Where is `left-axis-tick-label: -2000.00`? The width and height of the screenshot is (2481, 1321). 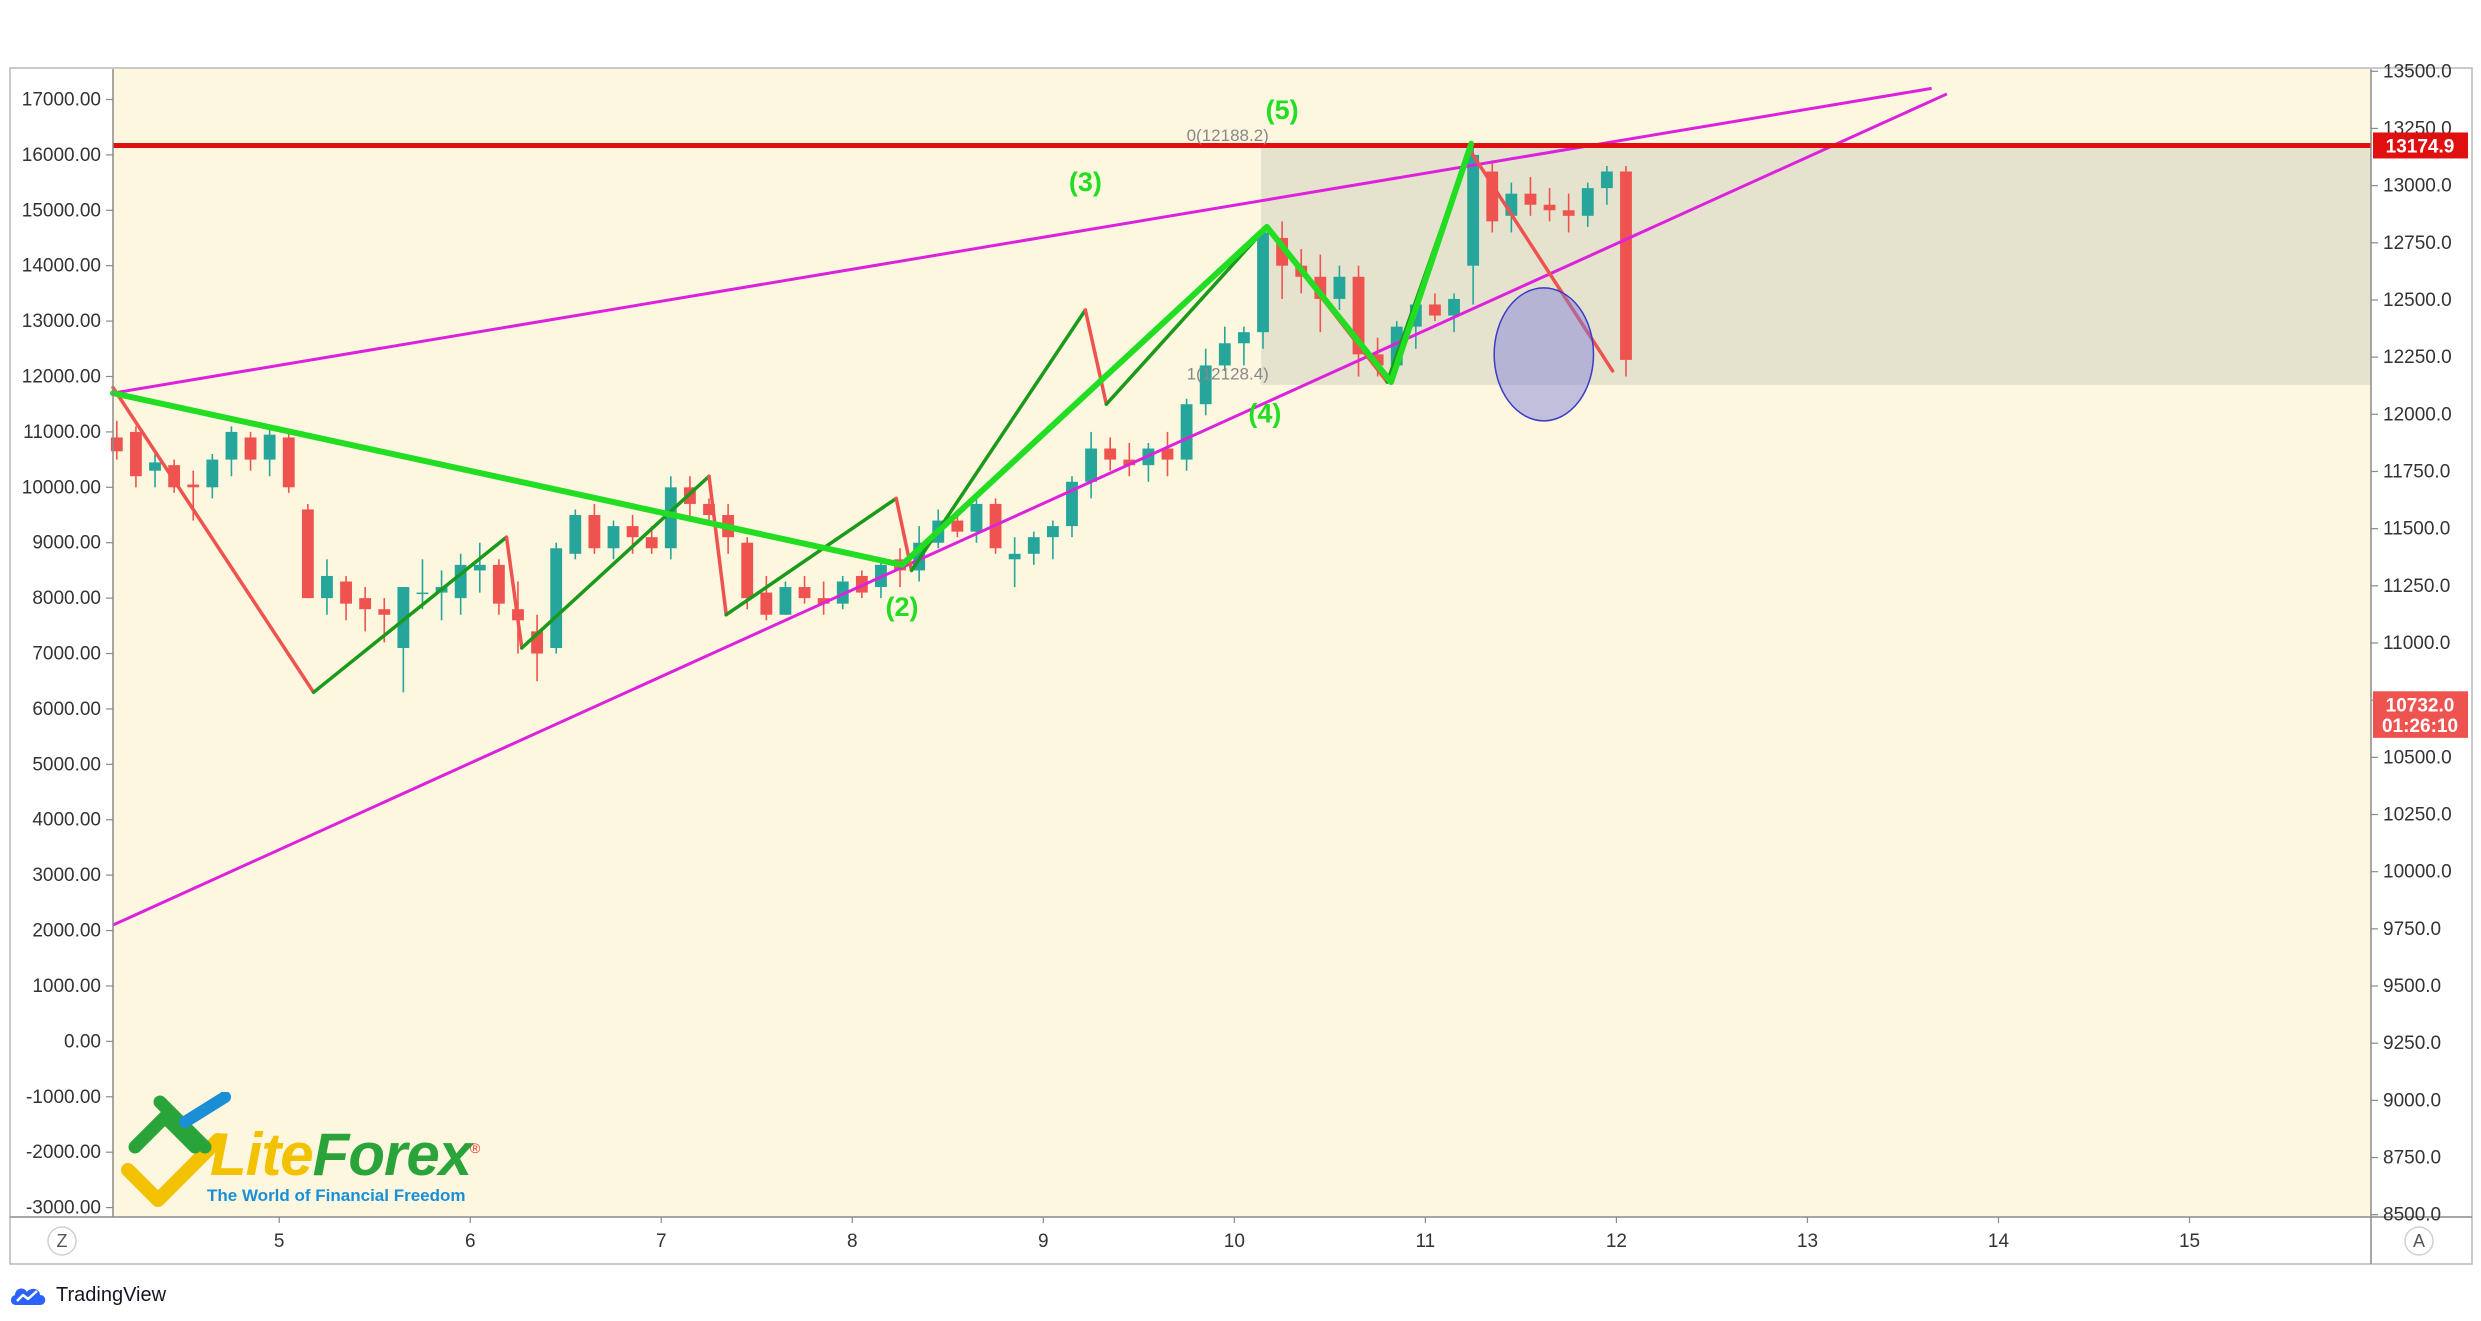 left-axis-tick-label: -2000.00 is located at coordinates (63, 1152).